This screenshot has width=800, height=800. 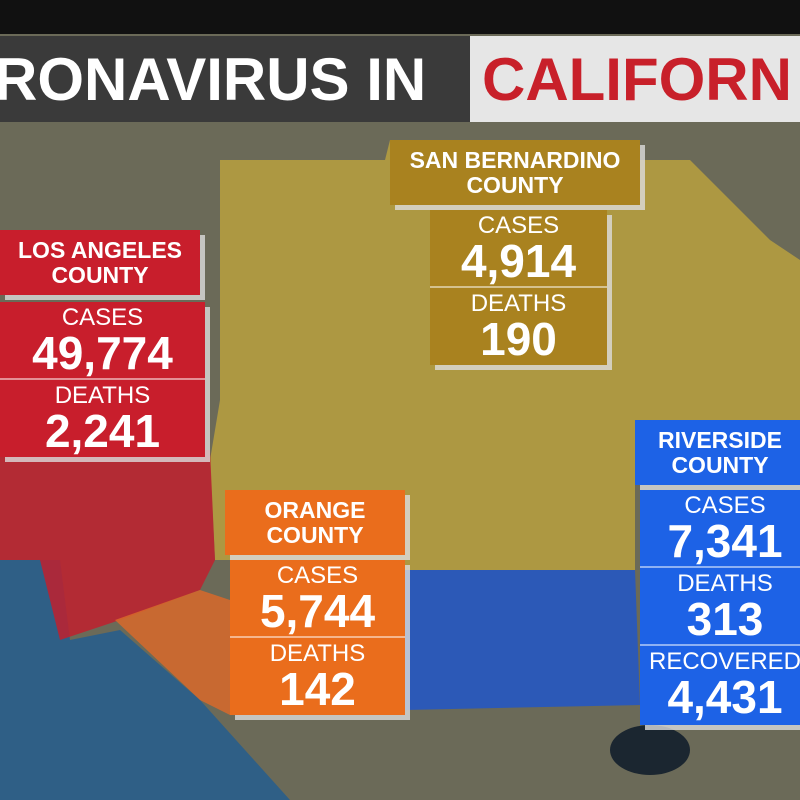 I want to click on stat-row: CASES 4,914, so click(x=518, y=251).